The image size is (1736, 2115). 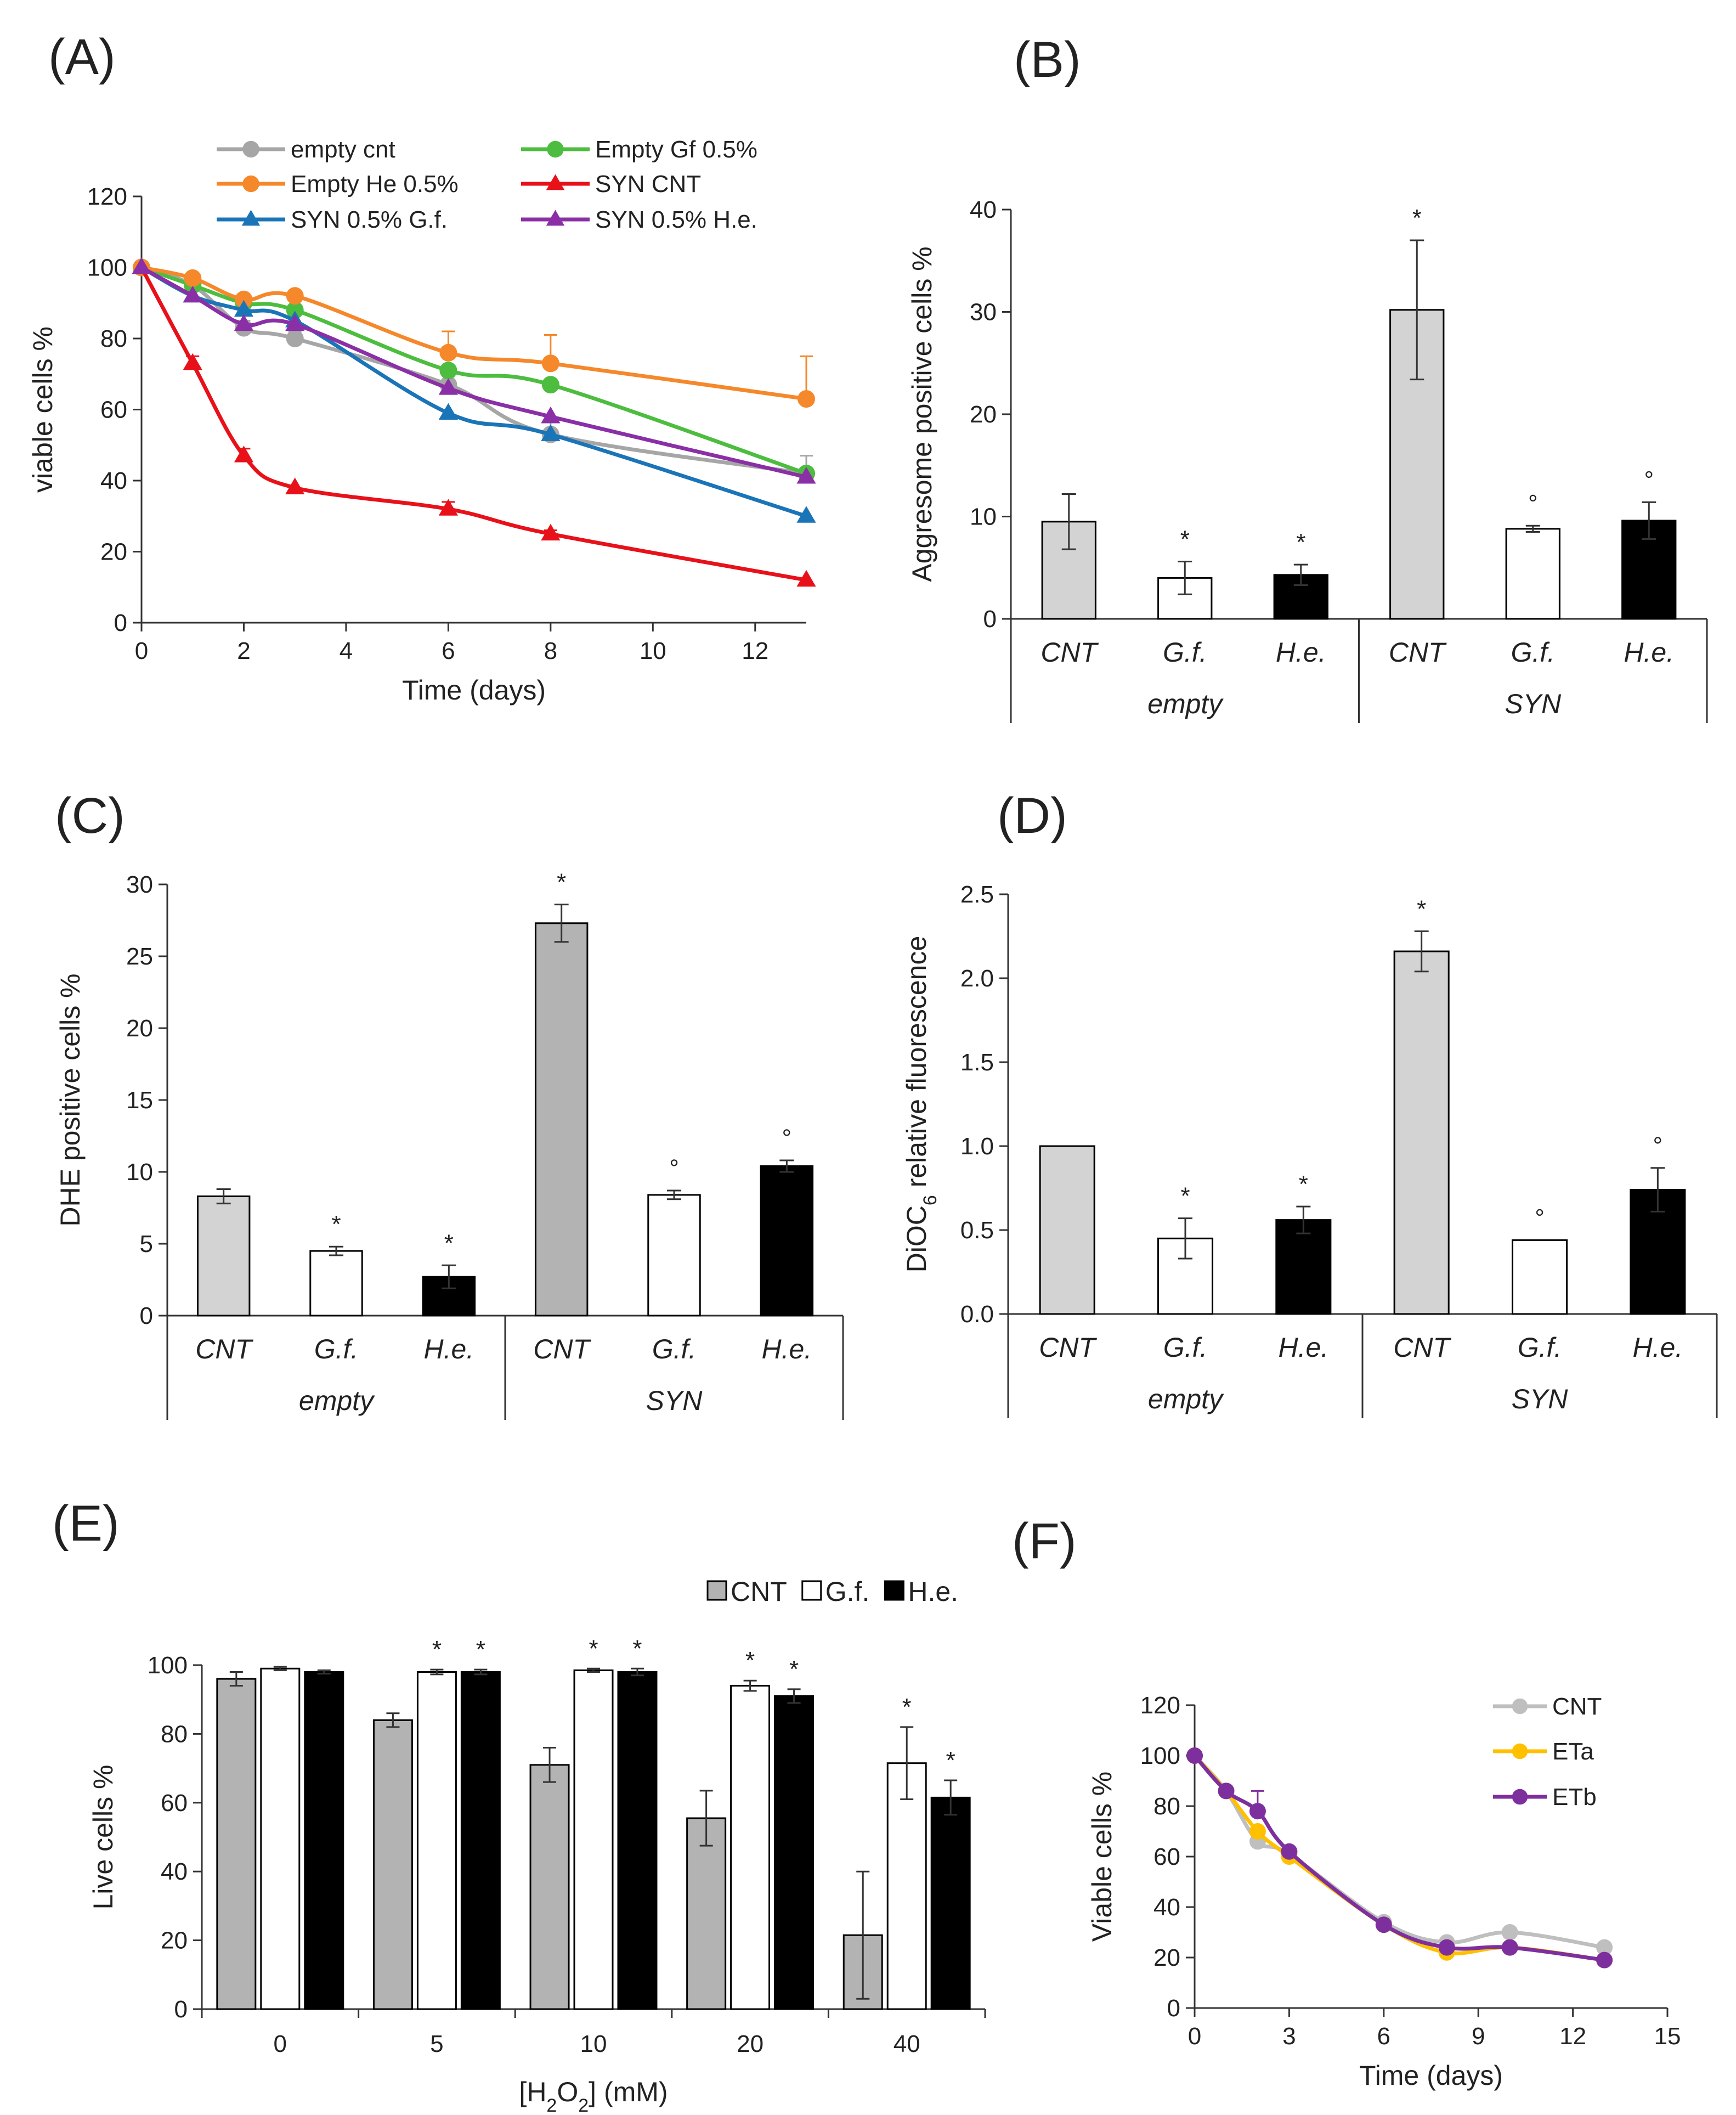 I want to click on series-empty-gf-0-5-, so click(x=474, y=371).